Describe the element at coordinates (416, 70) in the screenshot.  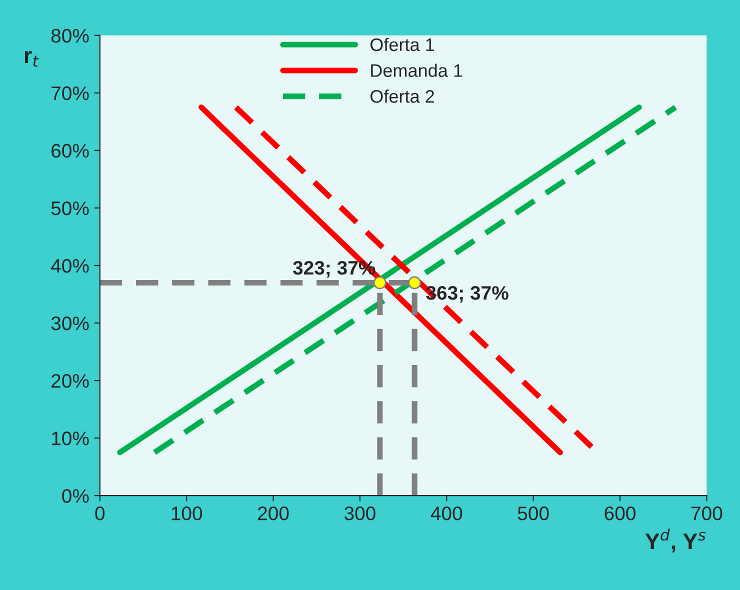
I see `legend-label: Demanda 1` at that location.